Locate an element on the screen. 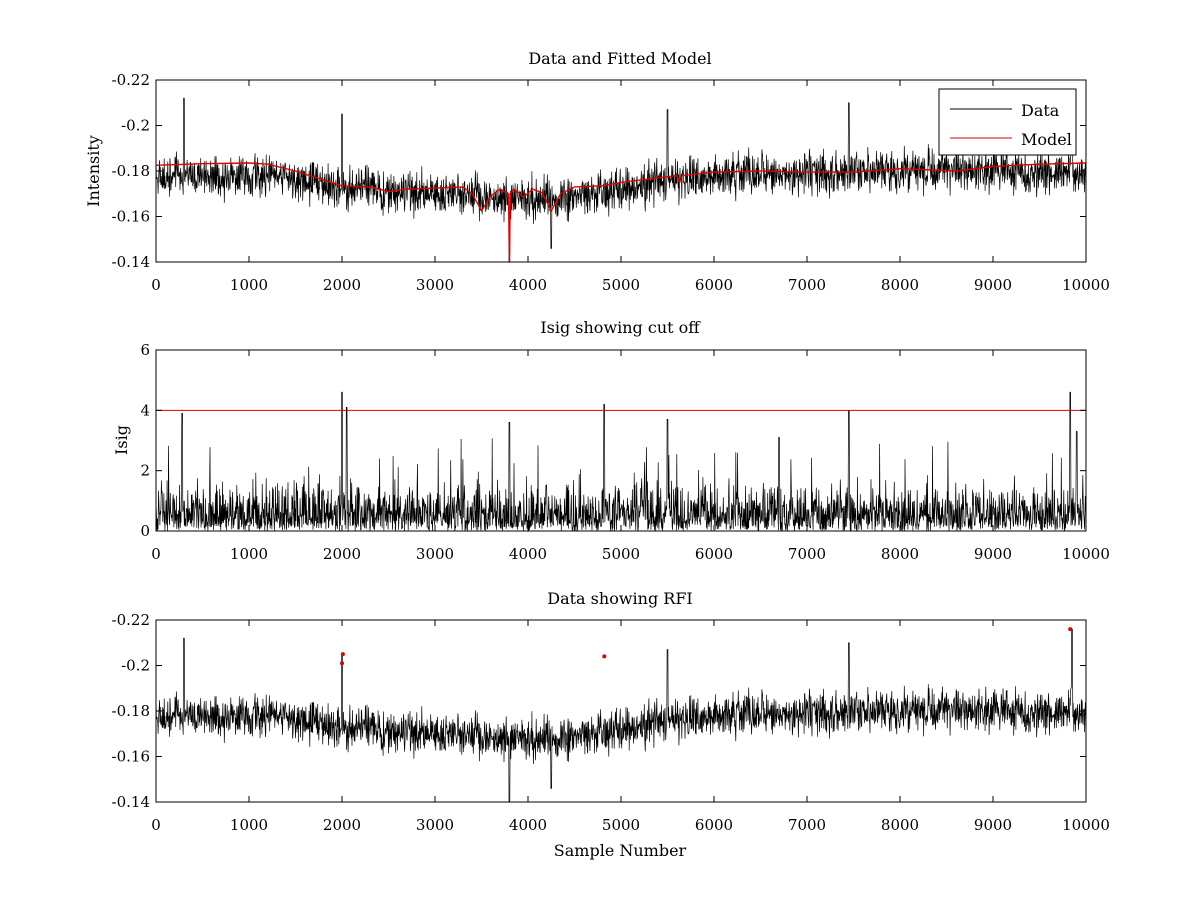 Image resolution: width=1200 pixels, height=900 pixels. legend: Data Model is located at coordinates (1007, 122).